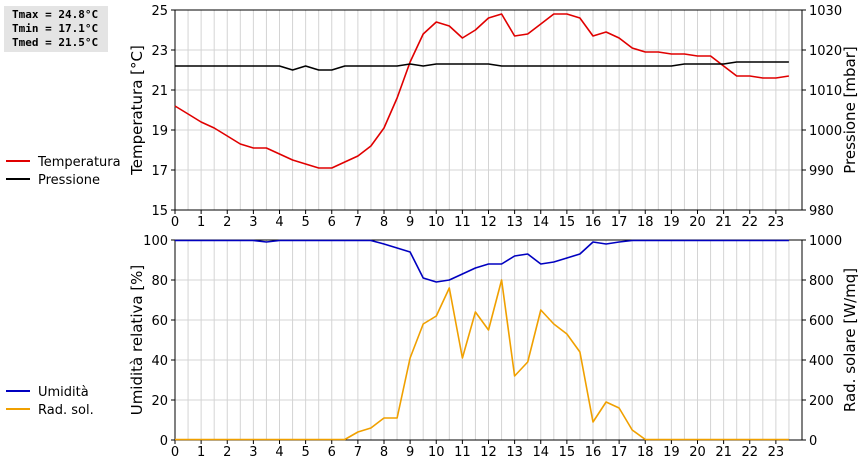  I want to click on right-tick-label: 1030, so click(825, 11).